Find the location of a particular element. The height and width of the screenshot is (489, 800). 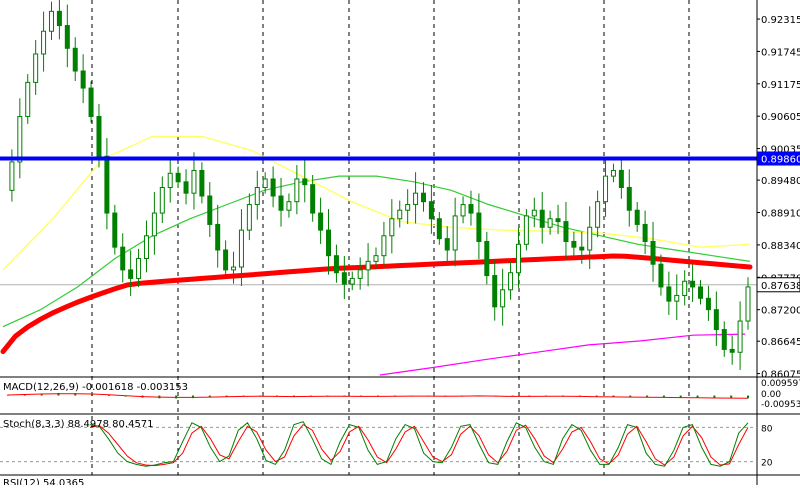

price-tick-label: 0.88340 is located at coordinates (780, 246).